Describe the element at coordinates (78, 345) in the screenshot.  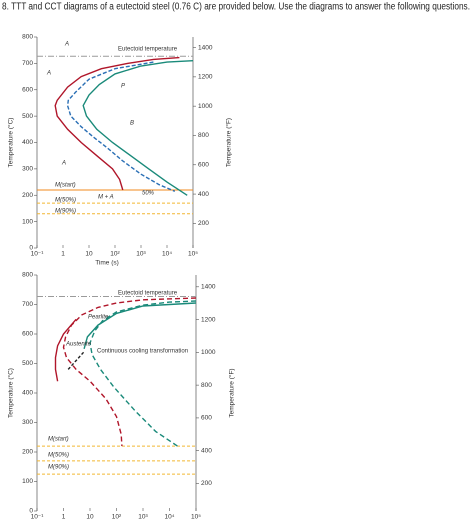
I see `annotation: Austenite` at that location.